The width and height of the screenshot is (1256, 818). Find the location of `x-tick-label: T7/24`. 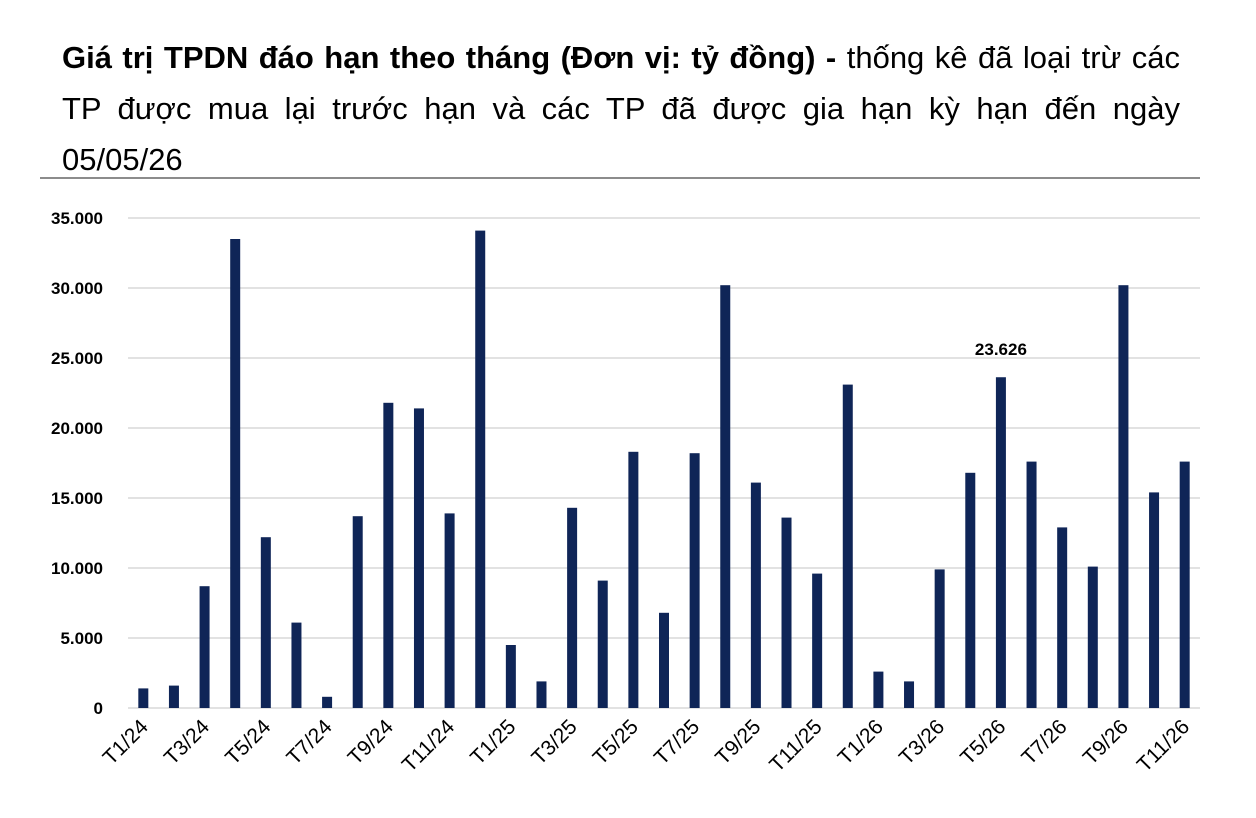

x-tick-label: T7/24 is located at coordinates (309, 742).